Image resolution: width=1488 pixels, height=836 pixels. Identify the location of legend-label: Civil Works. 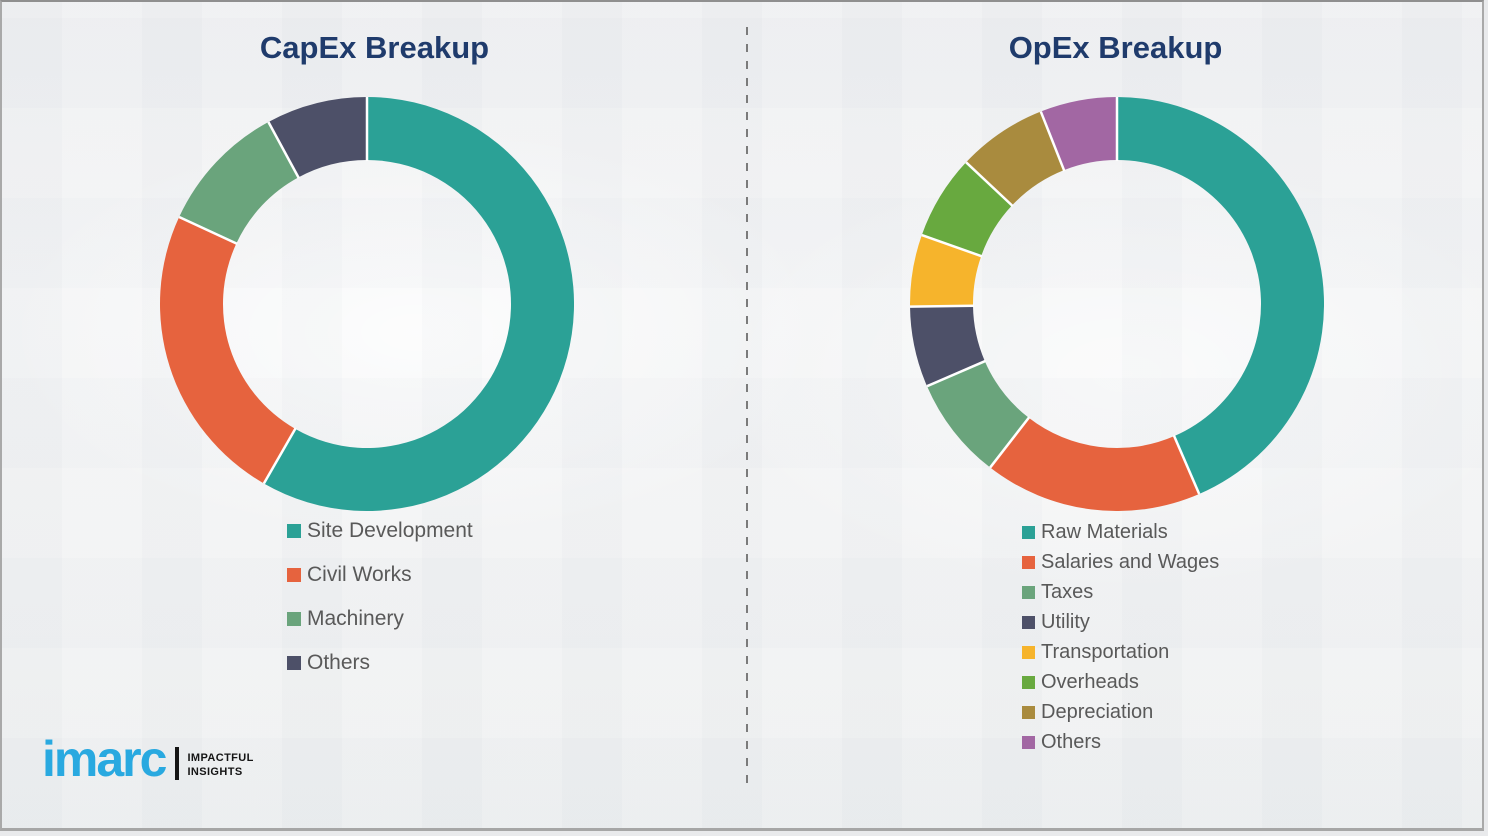
(359, 574).